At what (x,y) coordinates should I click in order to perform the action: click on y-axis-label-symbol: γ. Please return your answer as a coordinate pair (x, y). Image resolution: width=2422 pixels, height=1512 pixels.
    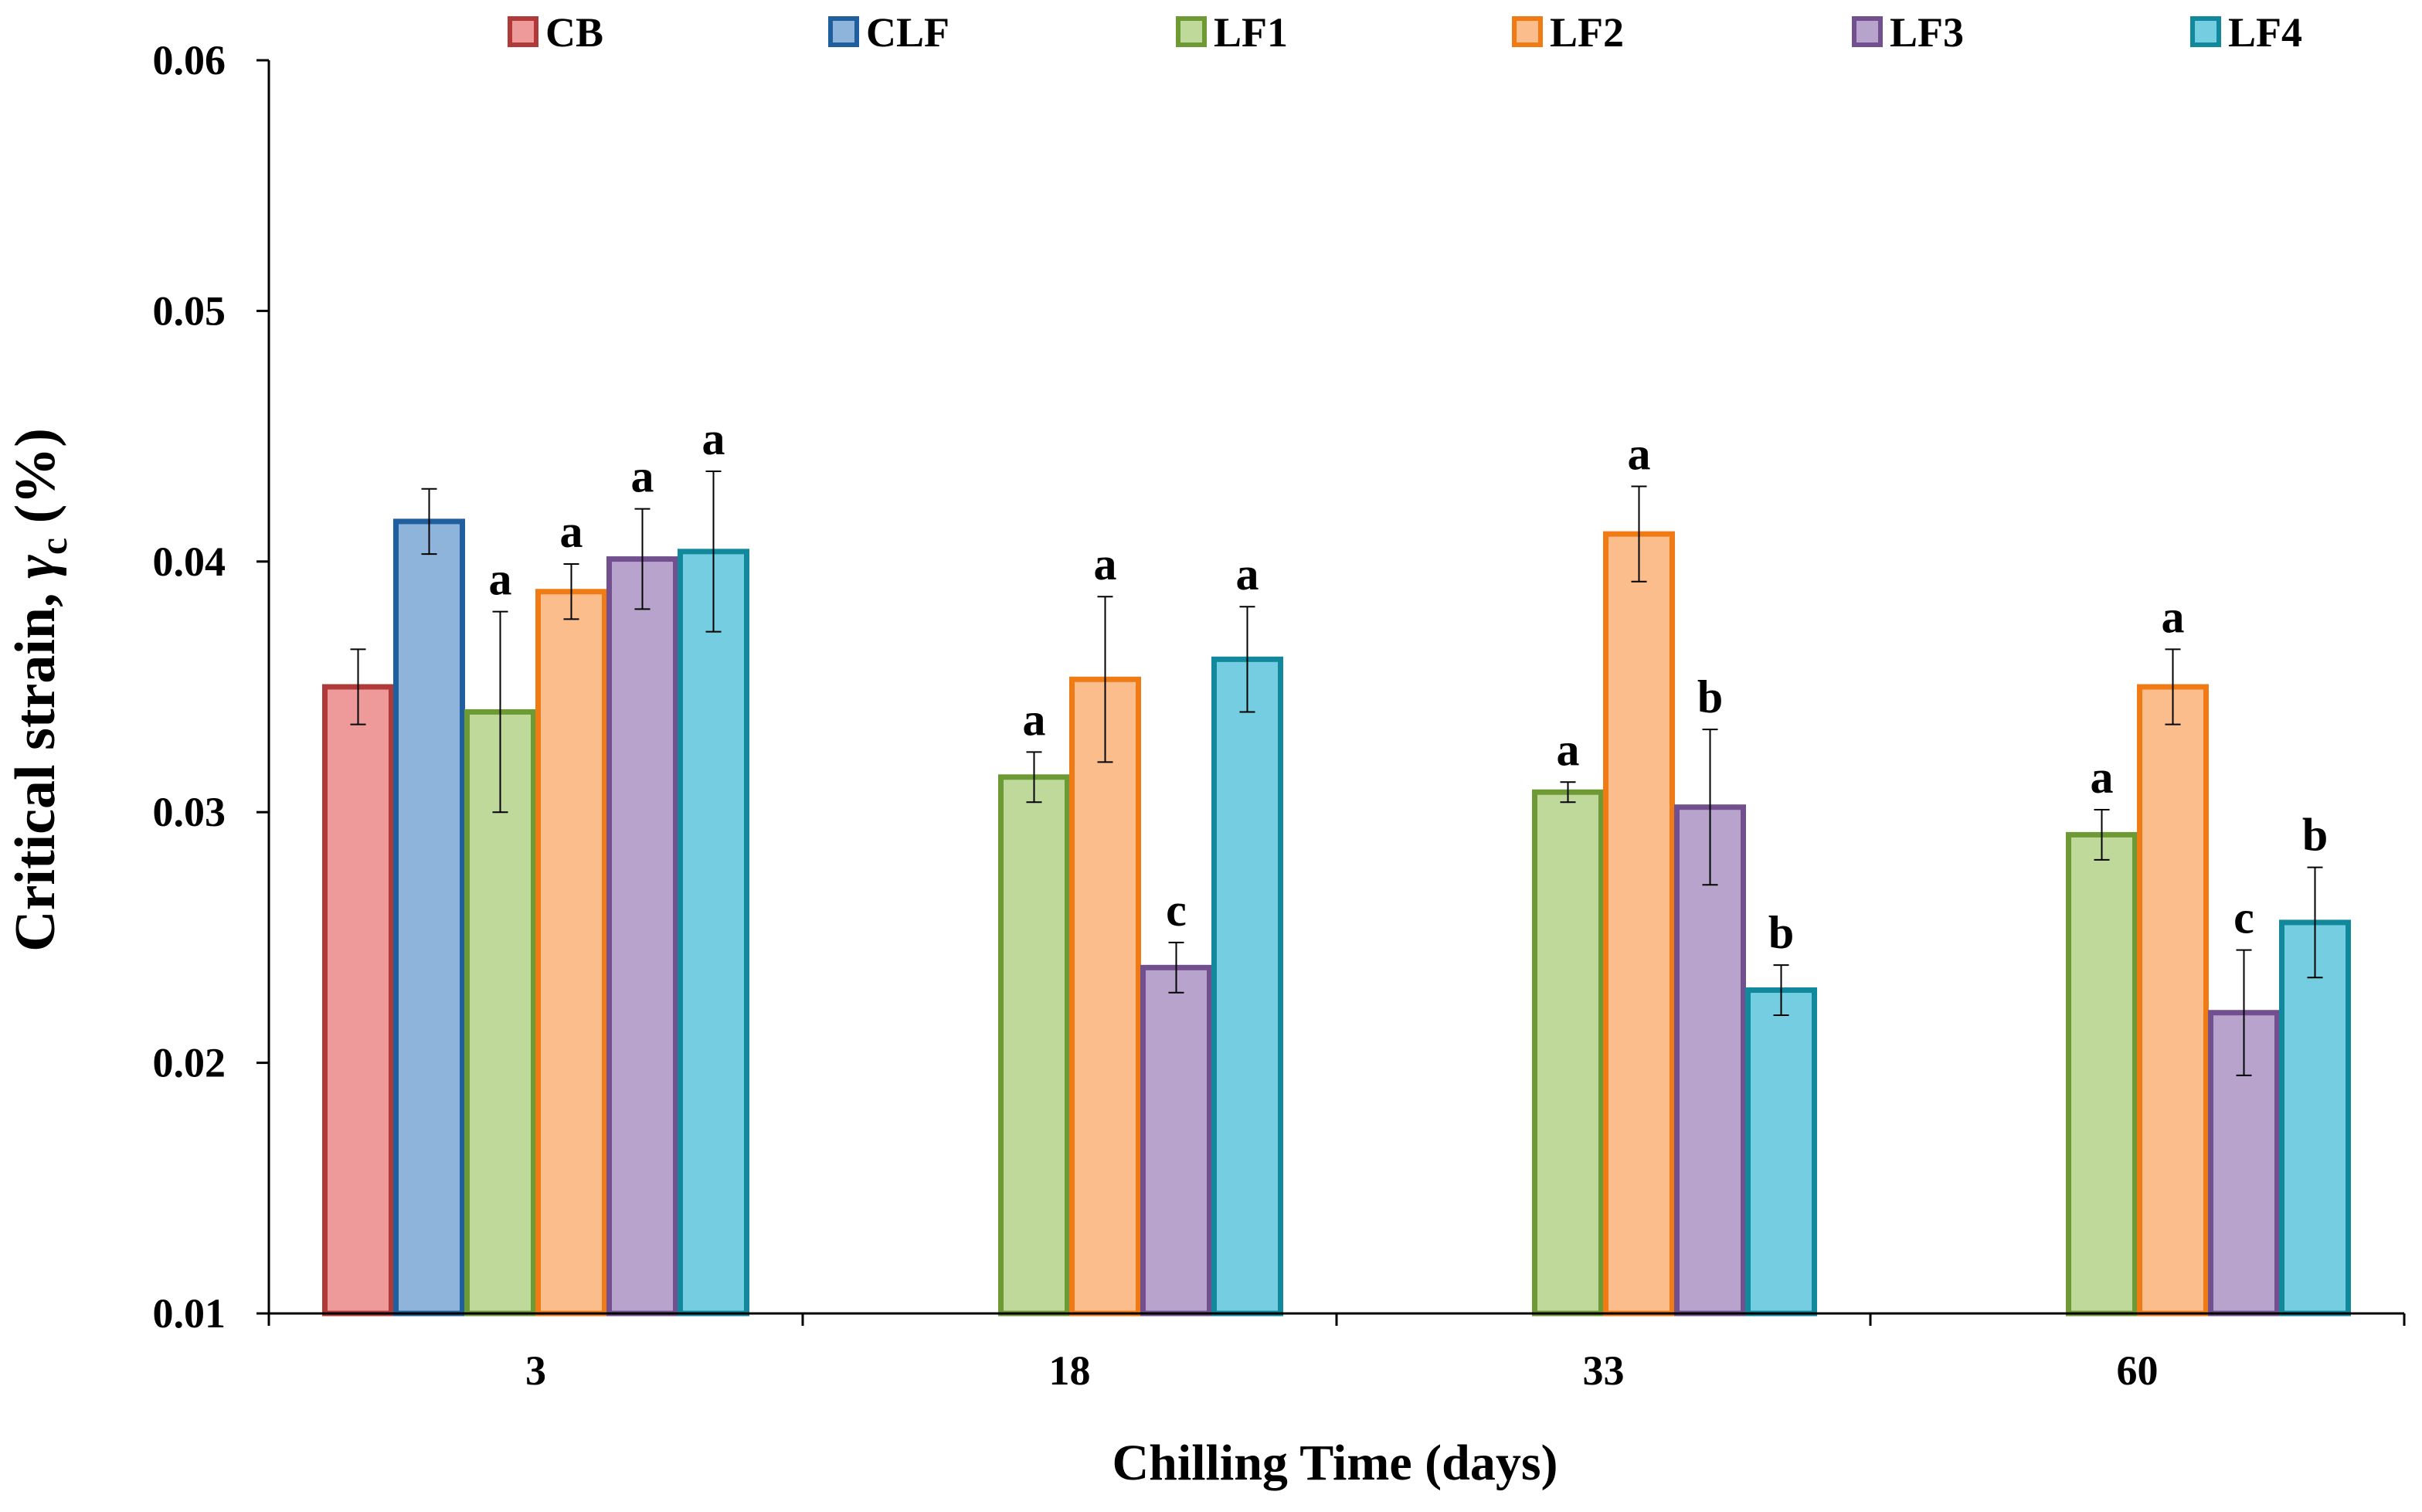
    Looking at the image, I should click on (35, 567).